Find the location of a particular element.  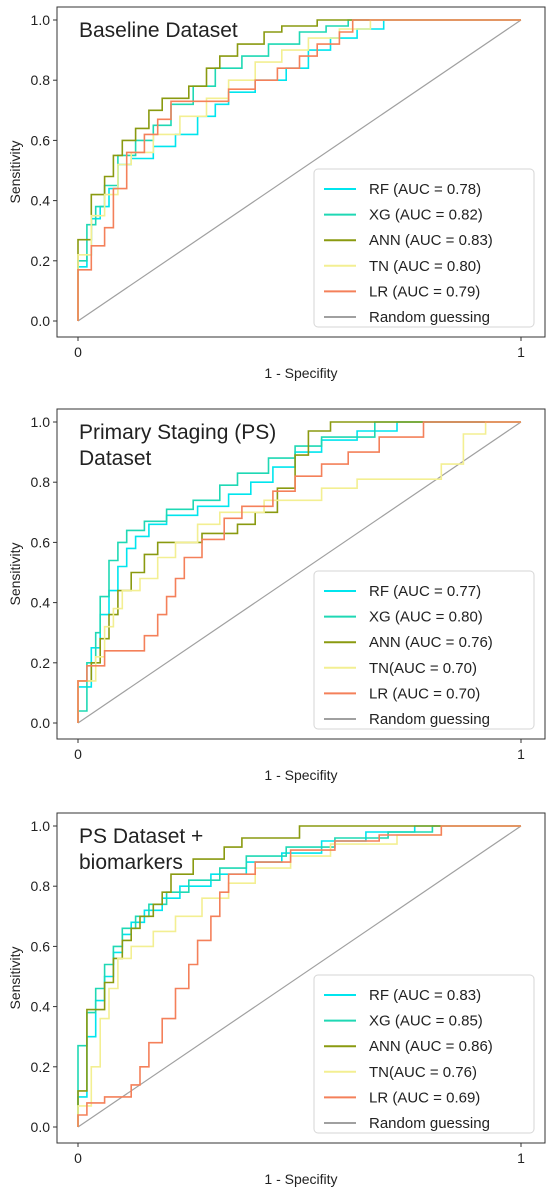

legend-label: ANN (AUC = 0.83) is located at coordinates (431, 240).